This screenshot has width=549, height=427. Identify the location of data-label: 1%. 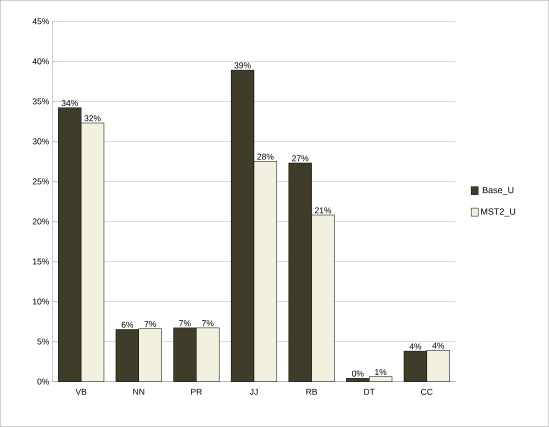
(380, 372).